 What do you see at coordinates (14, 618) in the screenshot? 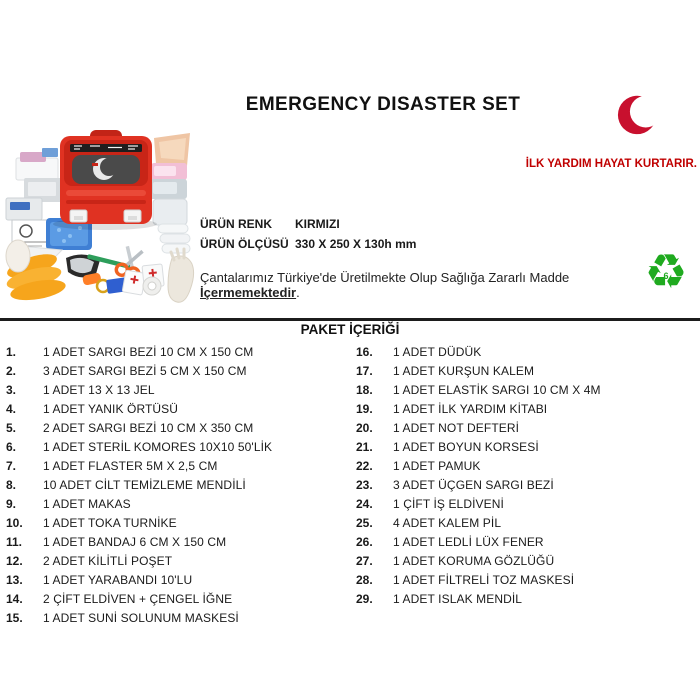
I see `item-number: 15.` at bounding box center [14, 618].